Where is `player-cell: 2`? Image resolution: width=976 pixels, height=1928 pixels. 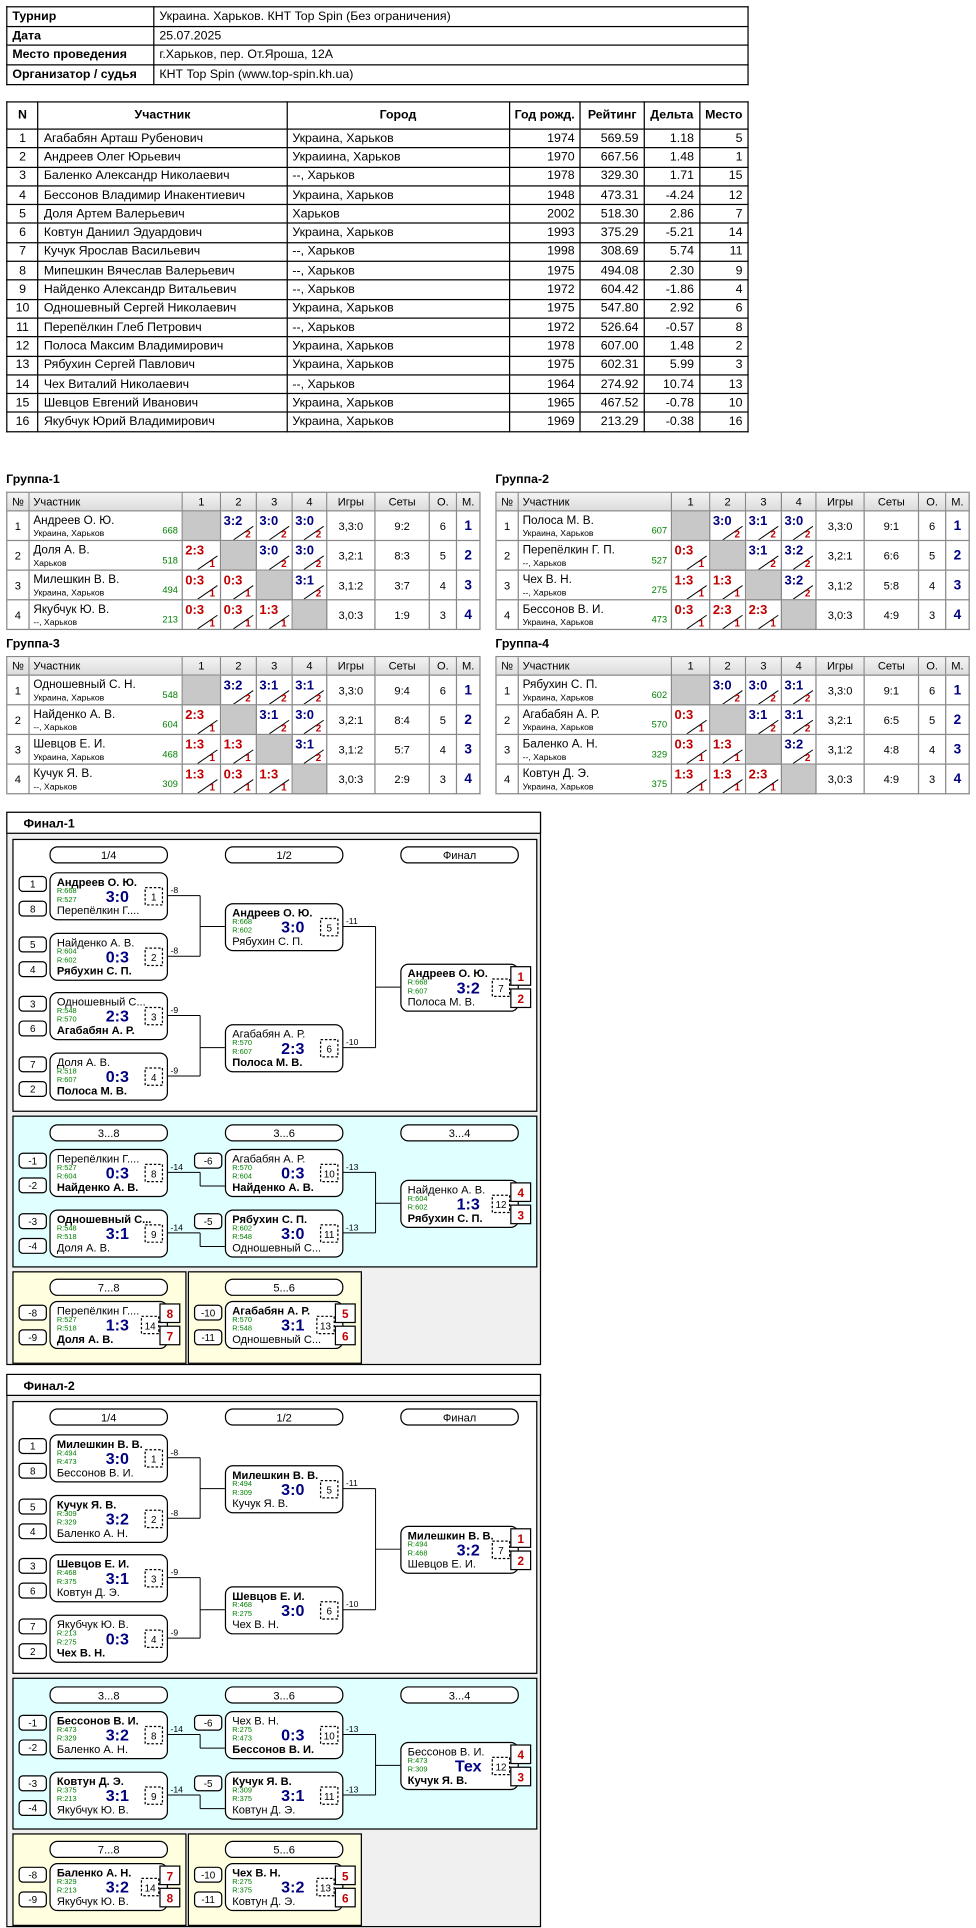 player-cell: 2 is located at coordinates (723, 346).